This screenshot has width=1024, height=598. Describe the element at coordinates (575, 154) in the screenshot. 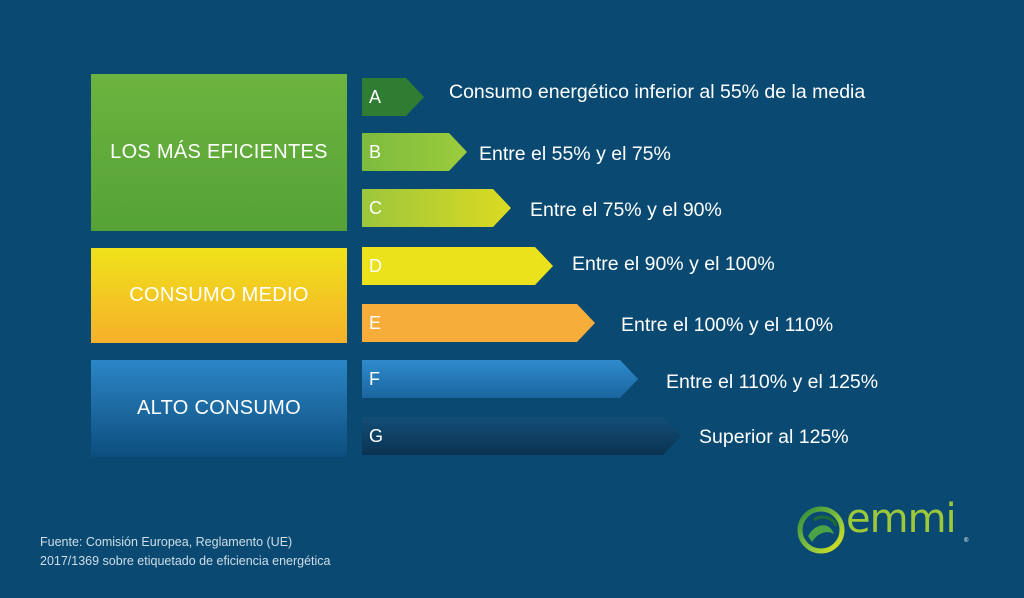

I see `class-description-b: Entre el 55% y el 75%` at that location.